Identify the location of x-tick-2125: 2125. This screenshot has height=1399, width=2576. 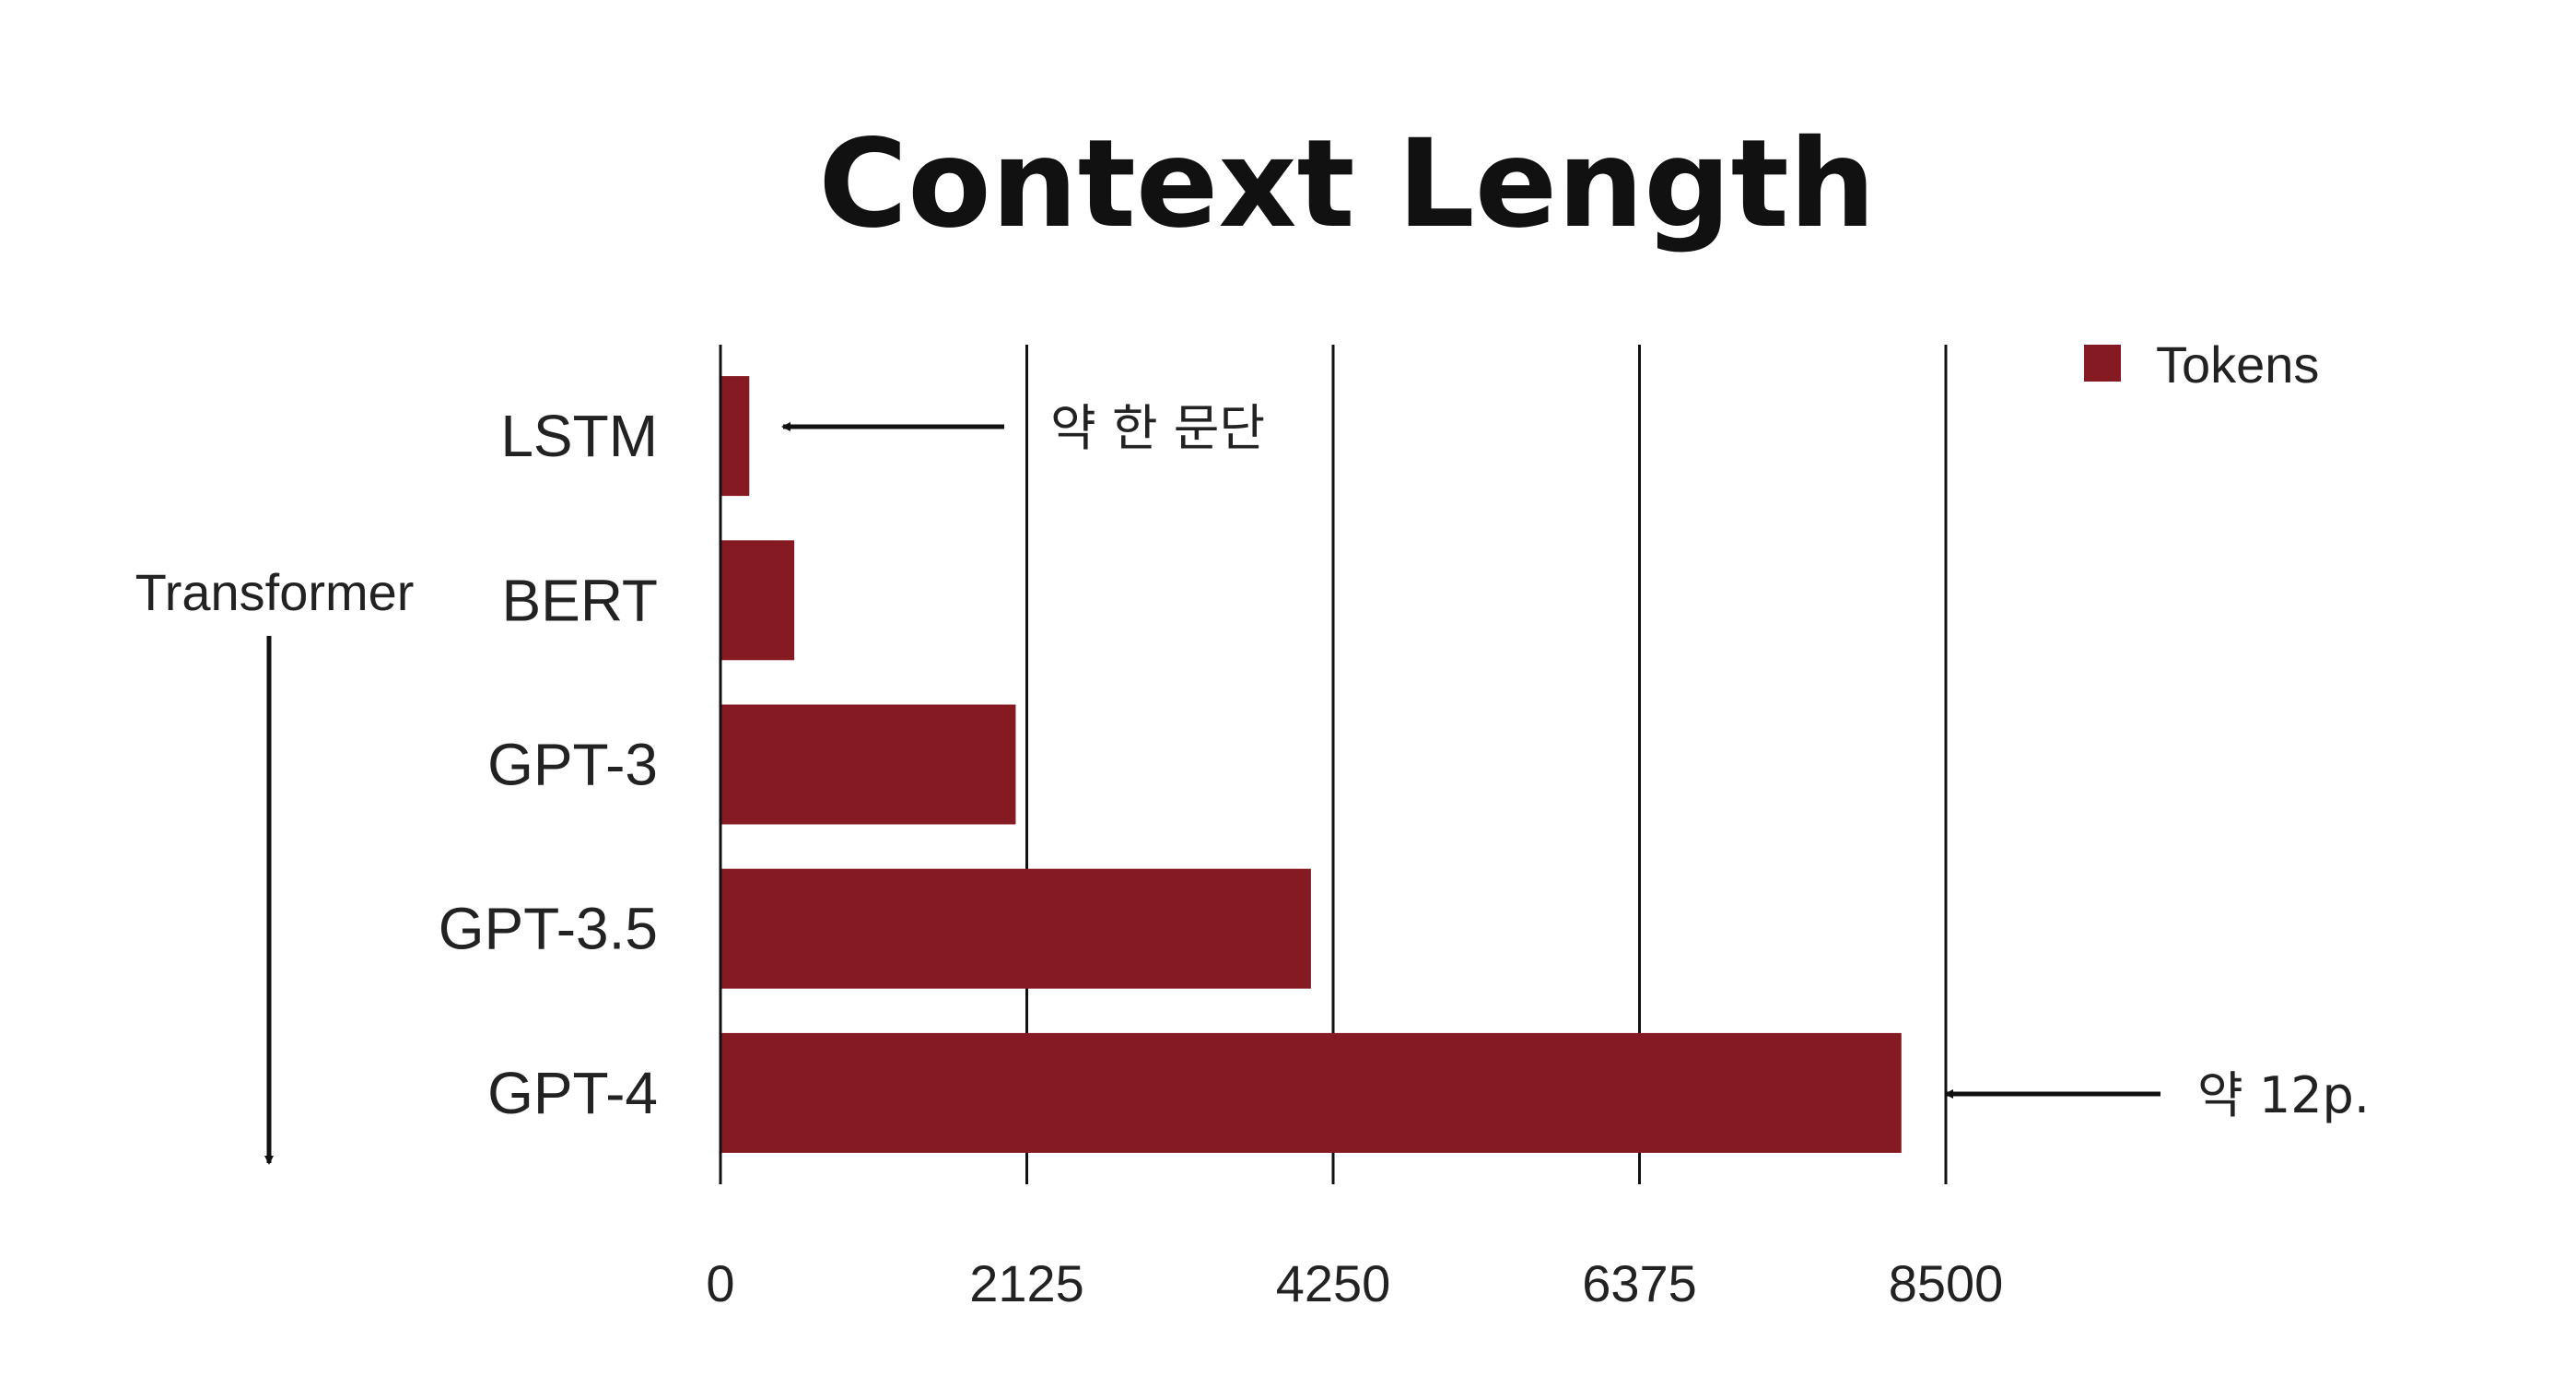
(1026, 1283).